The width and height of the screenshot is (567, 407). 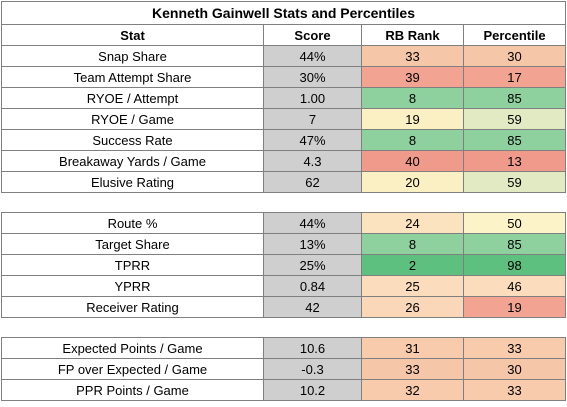 I want to click on header-rank: RB Rank, so click(x=412, y=35).